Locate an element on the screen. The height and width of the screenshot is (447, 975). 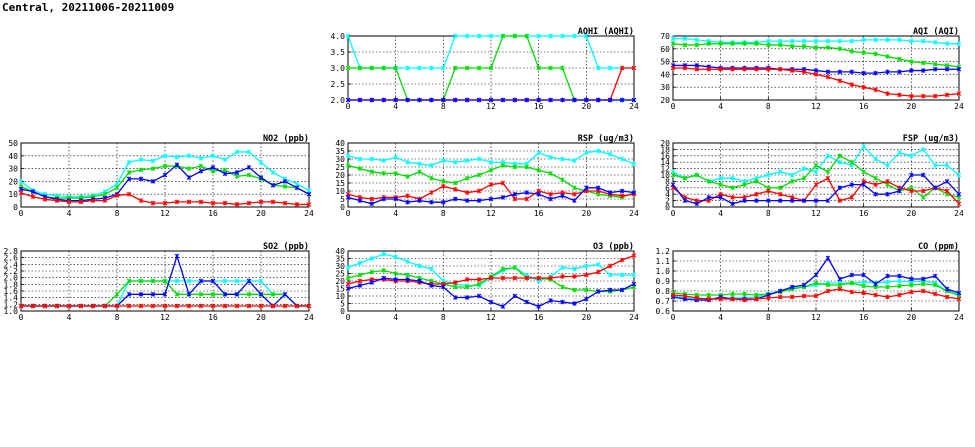
y-tick-label: 1.0 is located at coordinates (11, 311).